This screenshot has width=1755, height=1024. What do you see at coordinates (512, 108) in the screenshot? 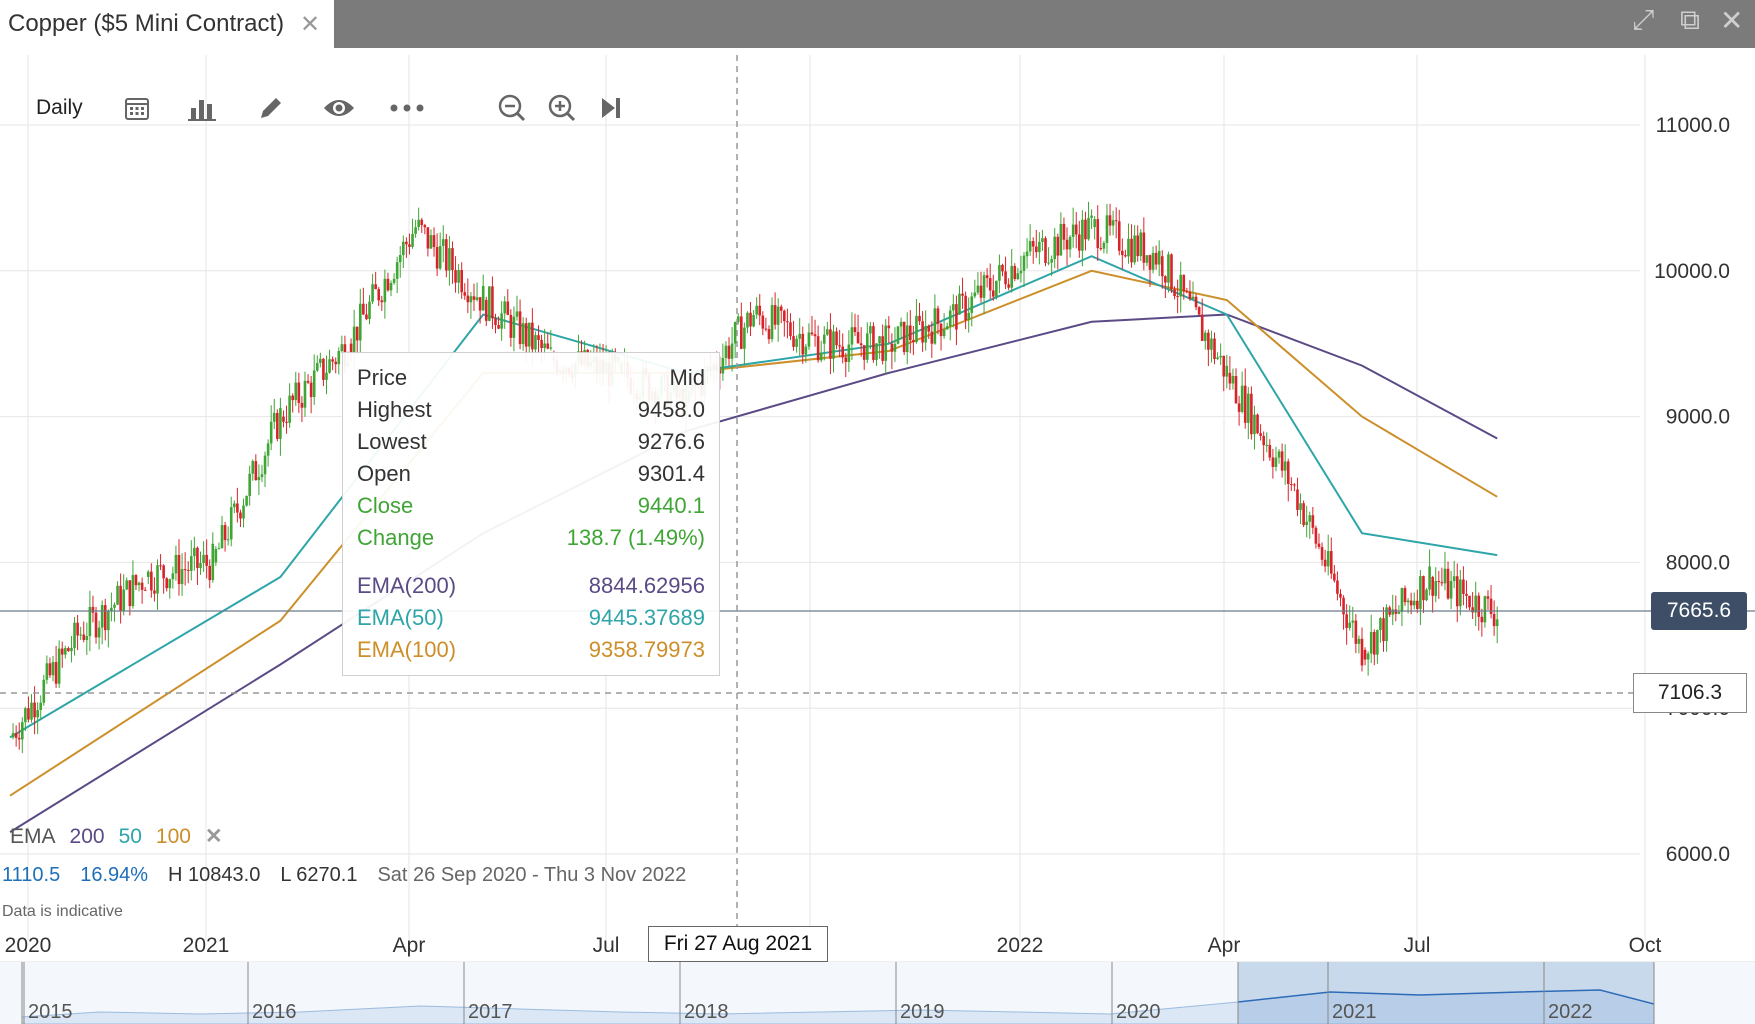
I see `zoom-out-icon` at bounding box center [512, 108].